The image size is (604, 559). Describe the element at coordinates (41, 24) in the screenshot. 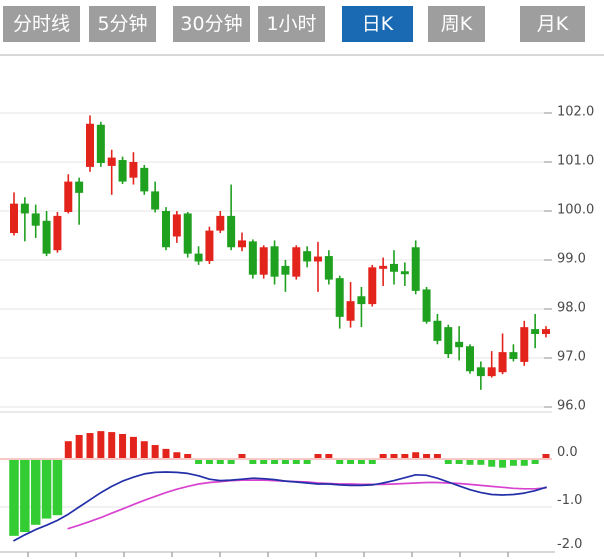

I see `tab-time-line: 分时线` at that location.